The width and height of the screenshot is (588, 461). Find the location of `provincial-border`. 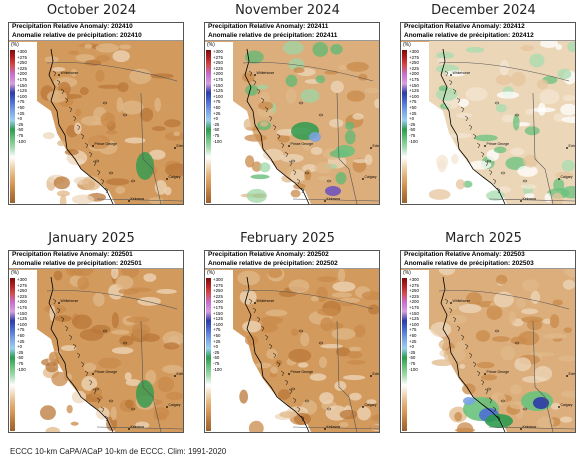

provincial-border is located at coordinates (543, 376).